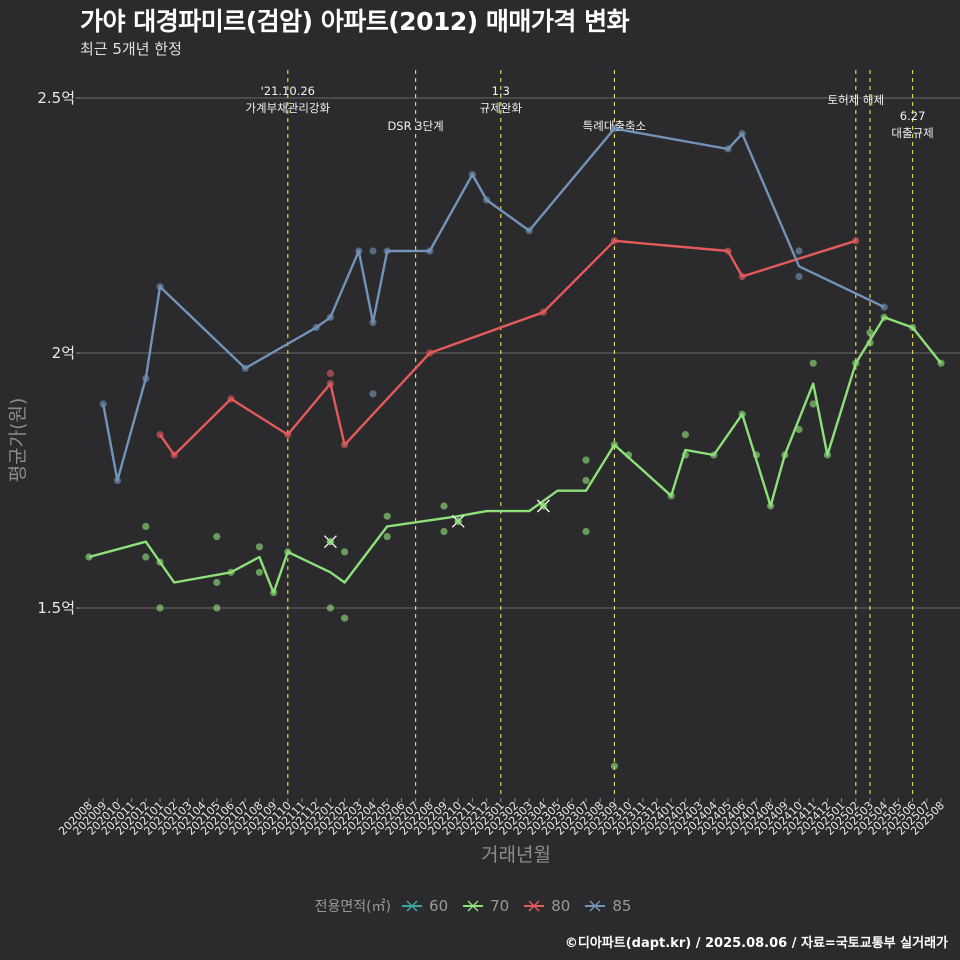 This screenshot has height=960, width=960. What do you see at coordinates (622, 906) in the screenshot?
I see `legend-label-85: 85` at bounding box center [622, 906].